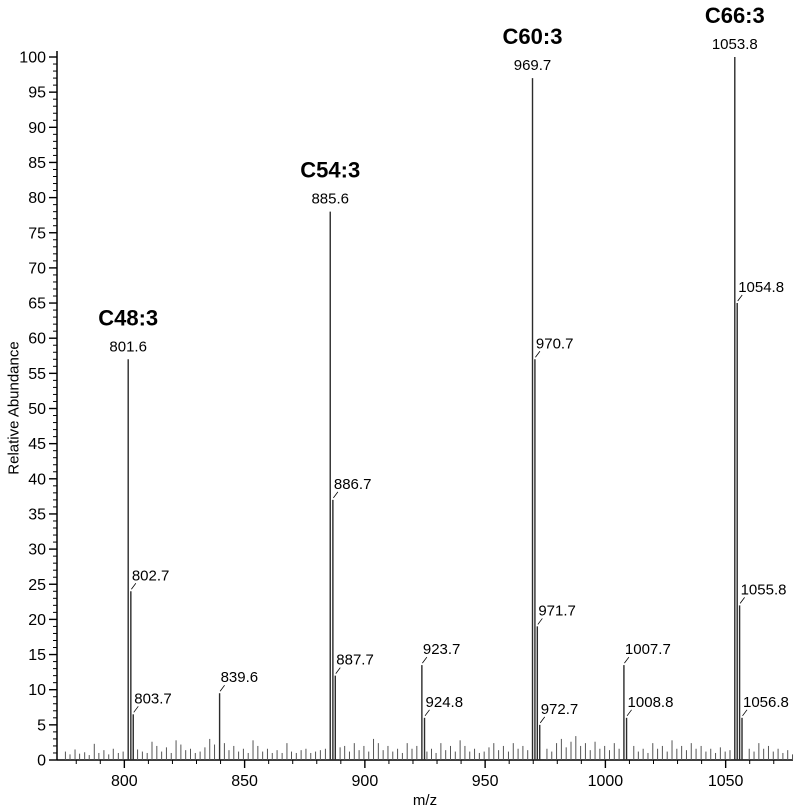 Image resolution: width=800 pixels, height=812 pixels. What do you see at coordinates (766, 702) in the screenshot?
I see `svg-text: 1056.8` at bounding box center [766, 702].